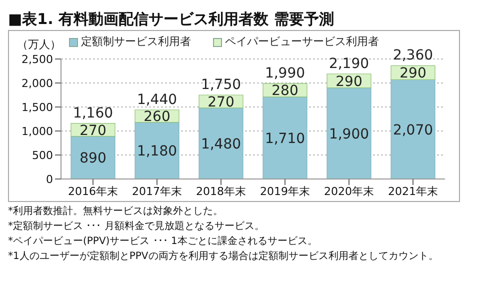  I want to click on x-tick-label: 2021年末, so click(413, 191).